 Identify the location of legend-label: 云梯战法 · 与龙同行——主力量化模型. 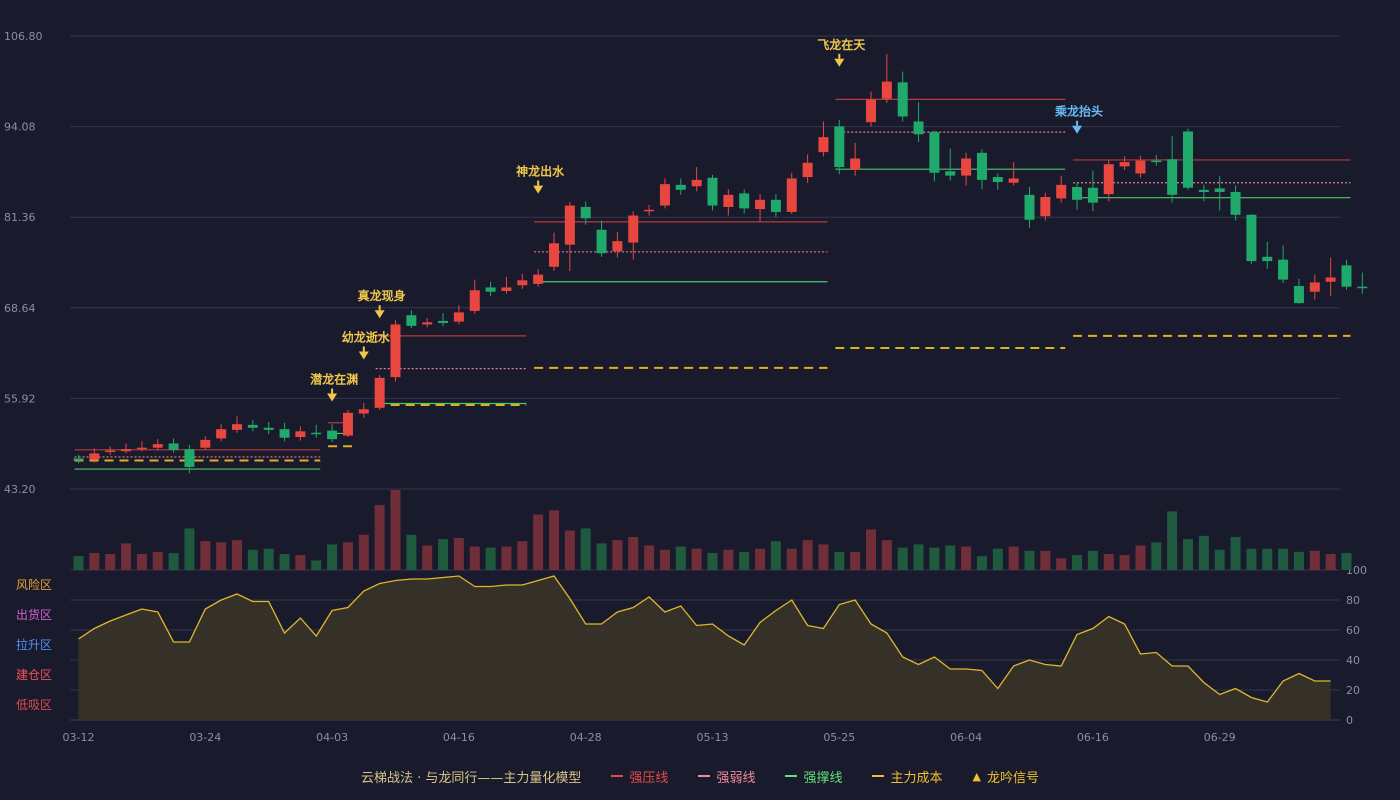
(471, 778).